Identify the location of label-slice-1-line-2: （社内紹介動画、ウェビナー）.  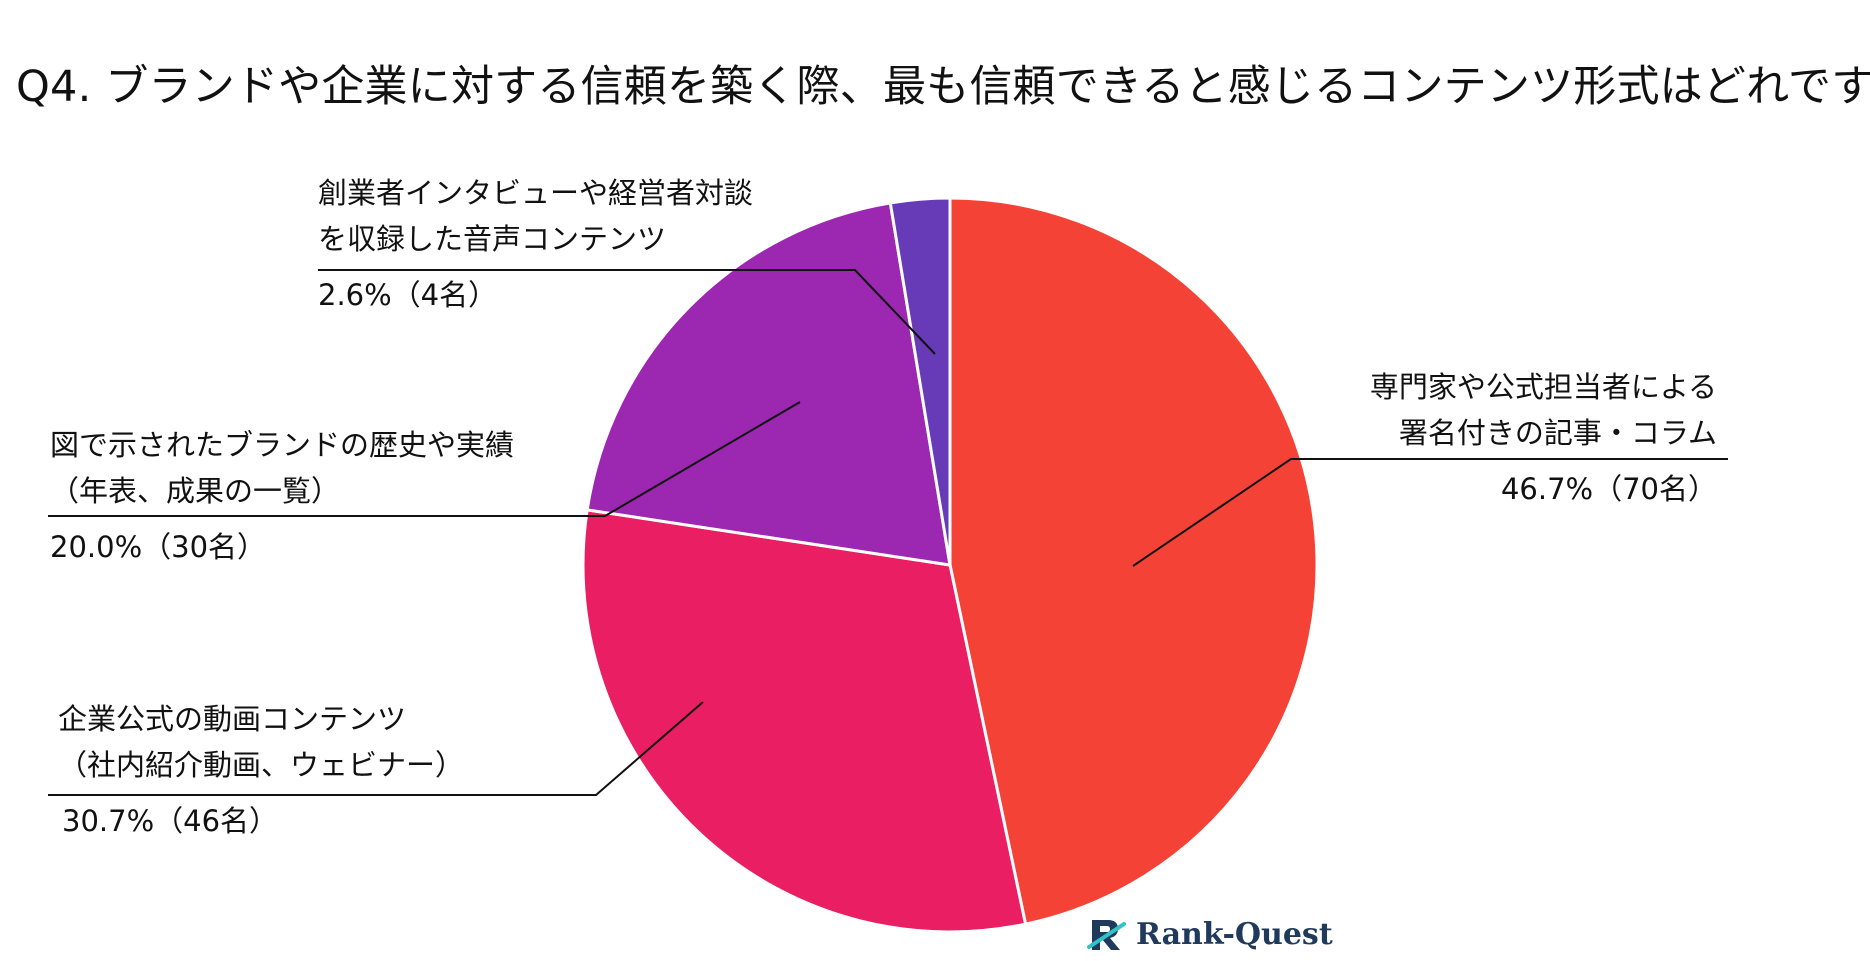
(261, 765).